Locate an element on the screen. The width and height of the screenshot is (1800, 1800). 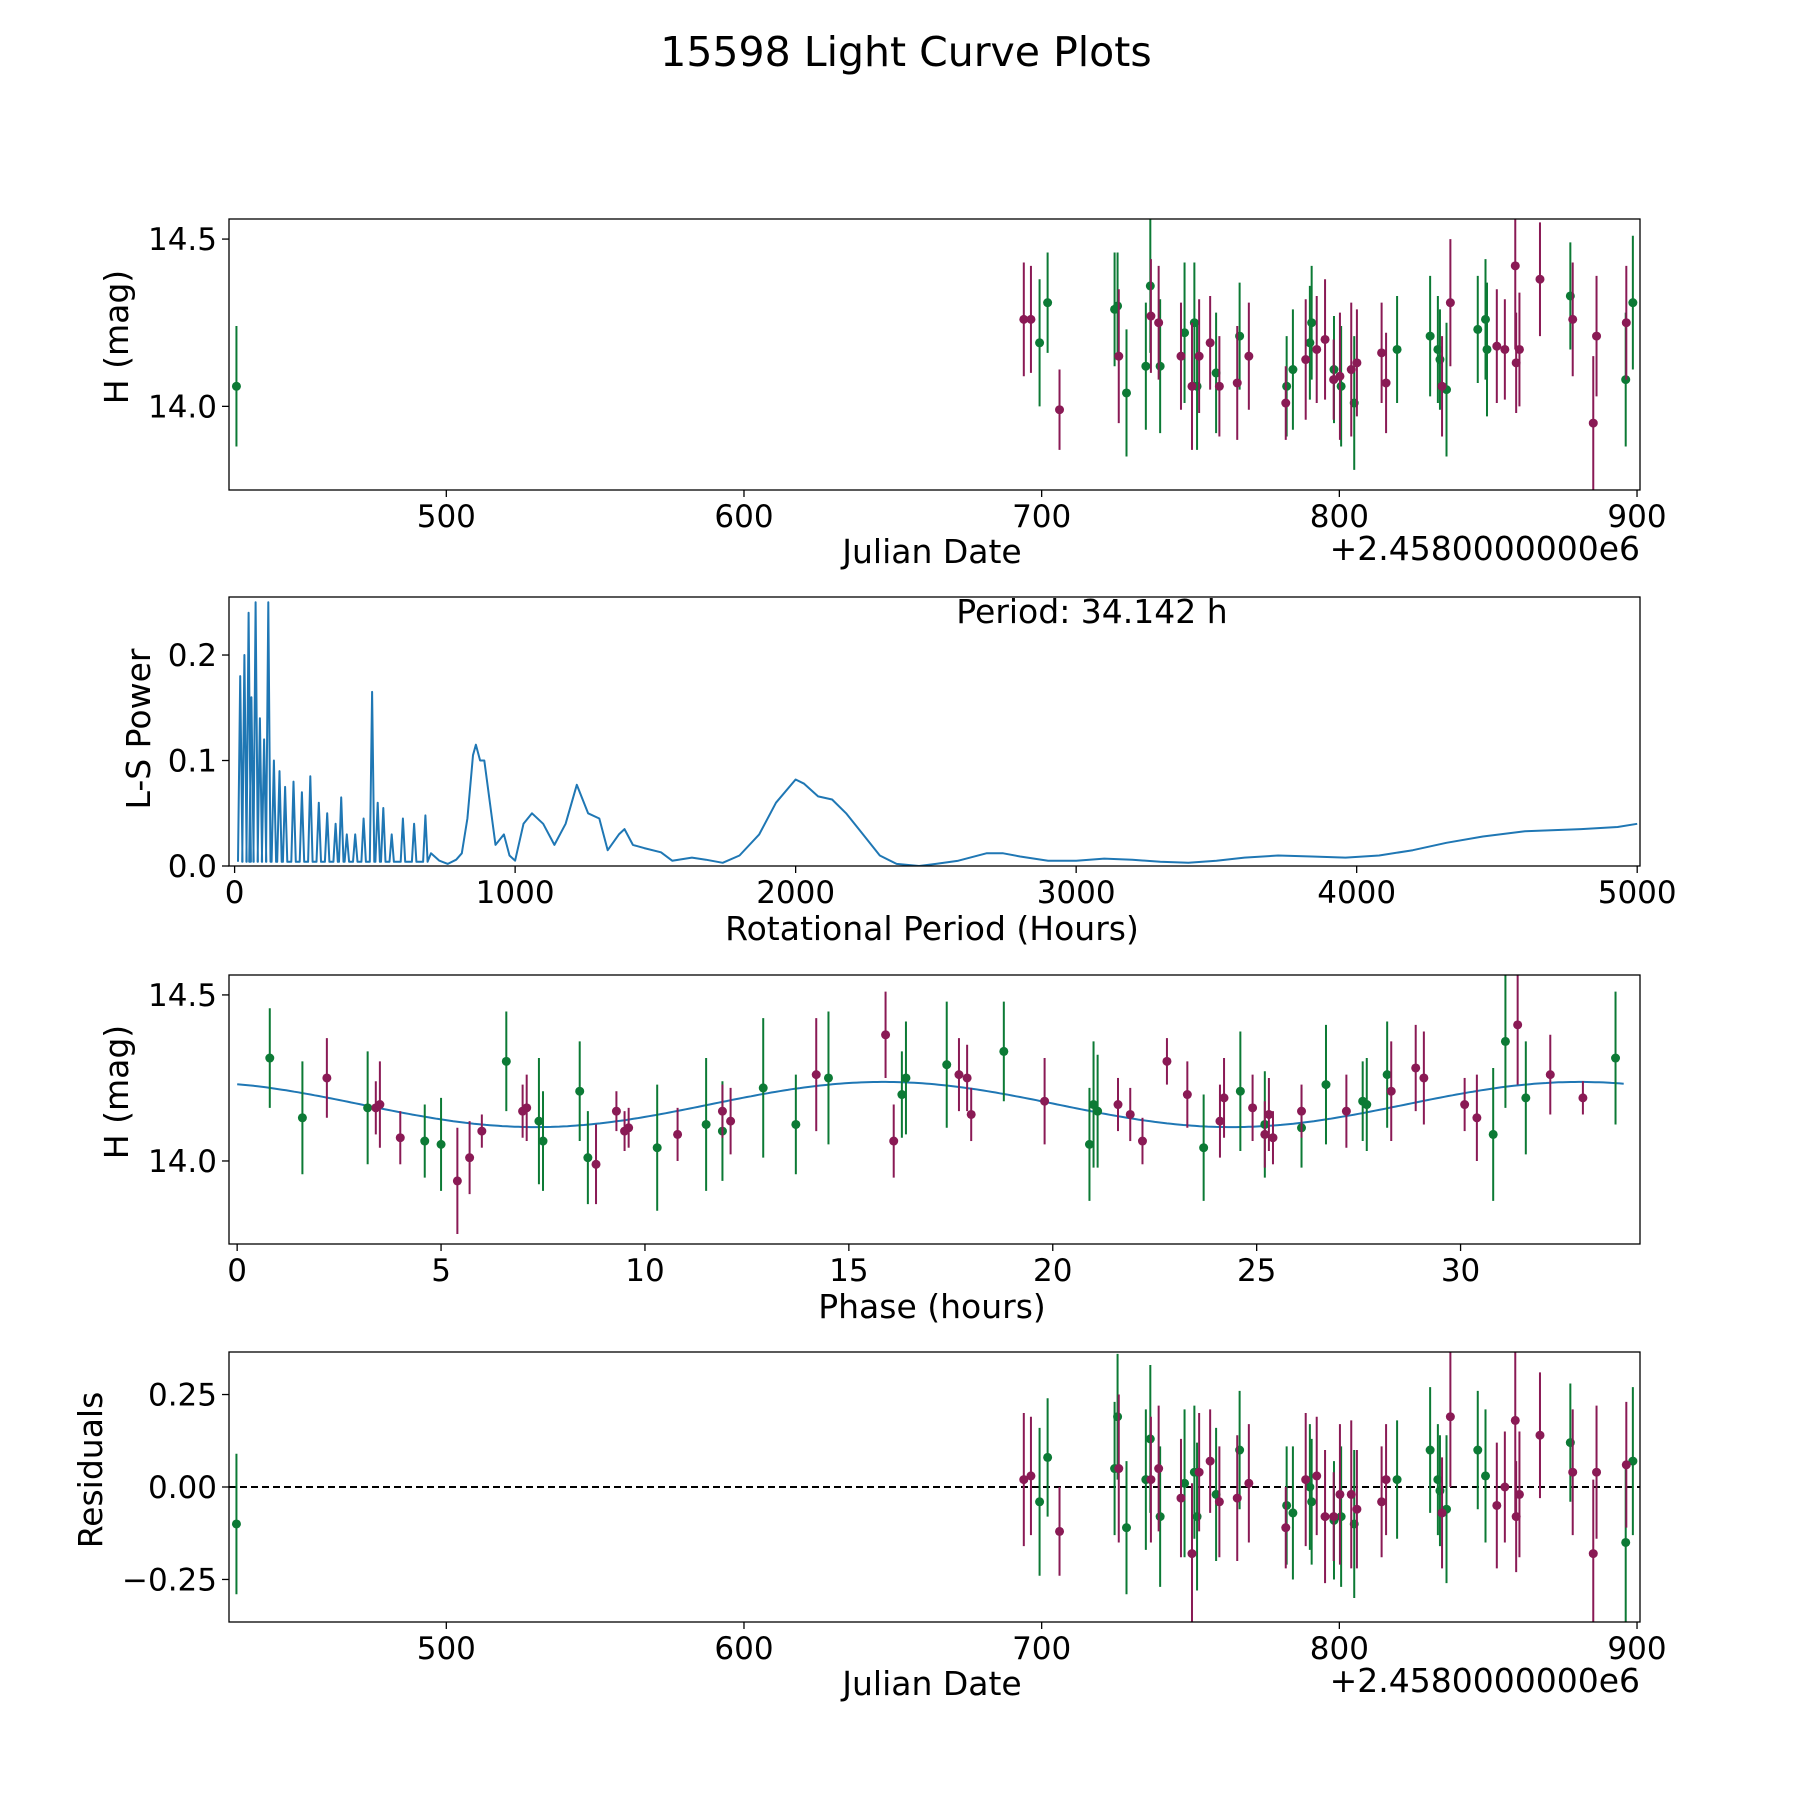
residuals-x-tick-label: 500 is located at coordinates (446, 1649).